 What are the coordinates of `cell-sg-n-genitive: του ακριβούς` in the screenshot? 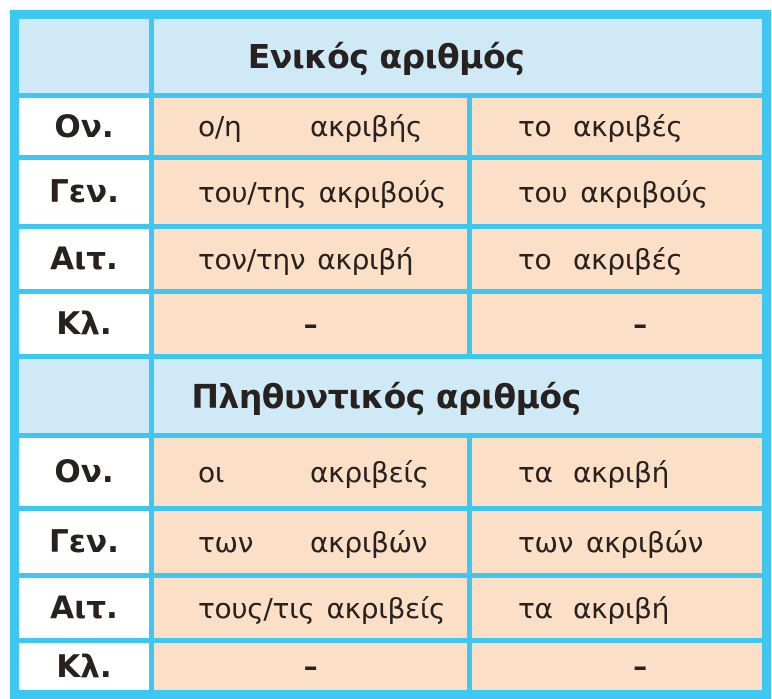 It's located at (617, 192).